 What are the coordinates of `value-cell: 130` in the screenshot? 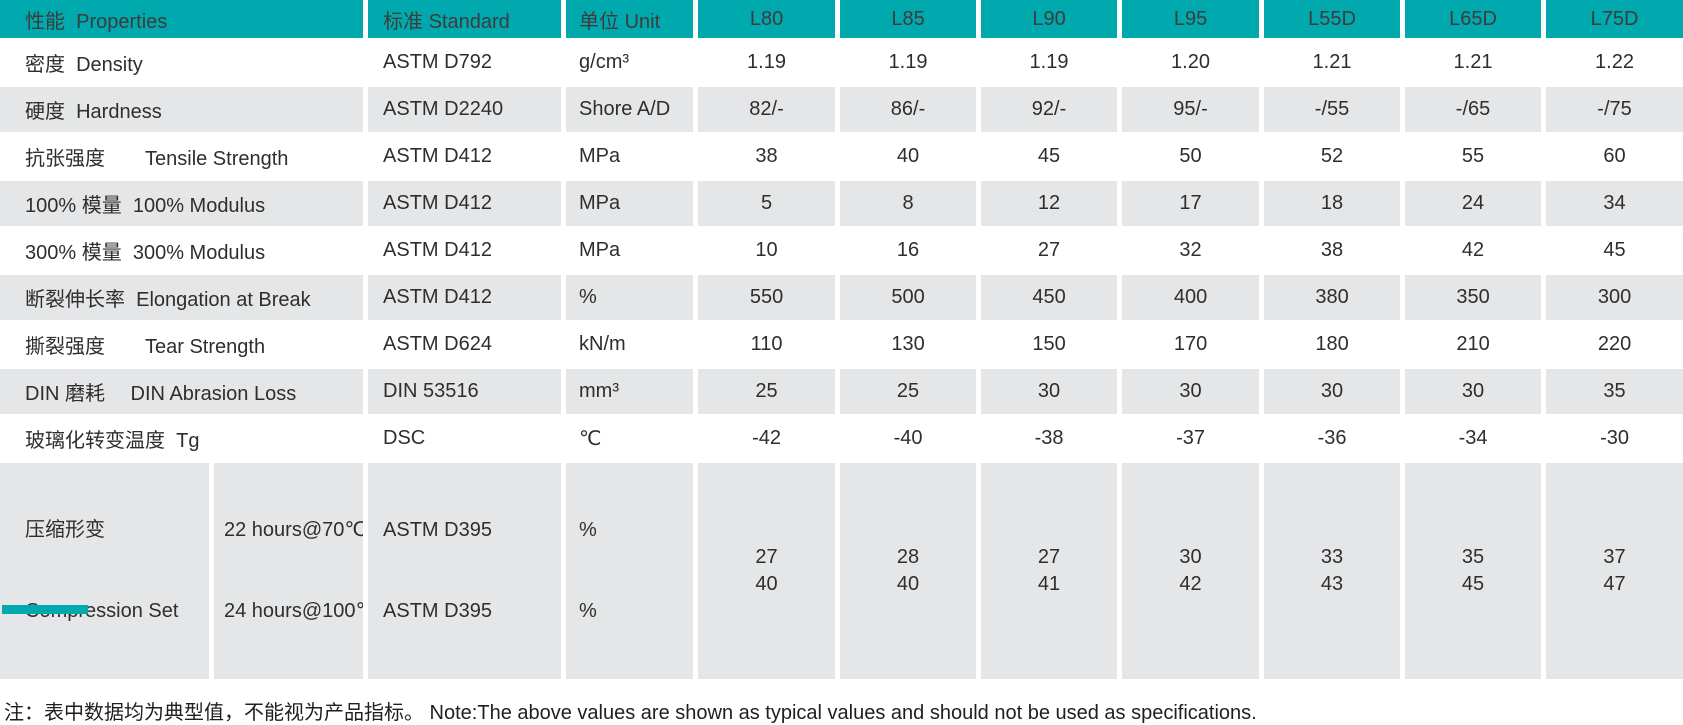 It's located at (906, 343).